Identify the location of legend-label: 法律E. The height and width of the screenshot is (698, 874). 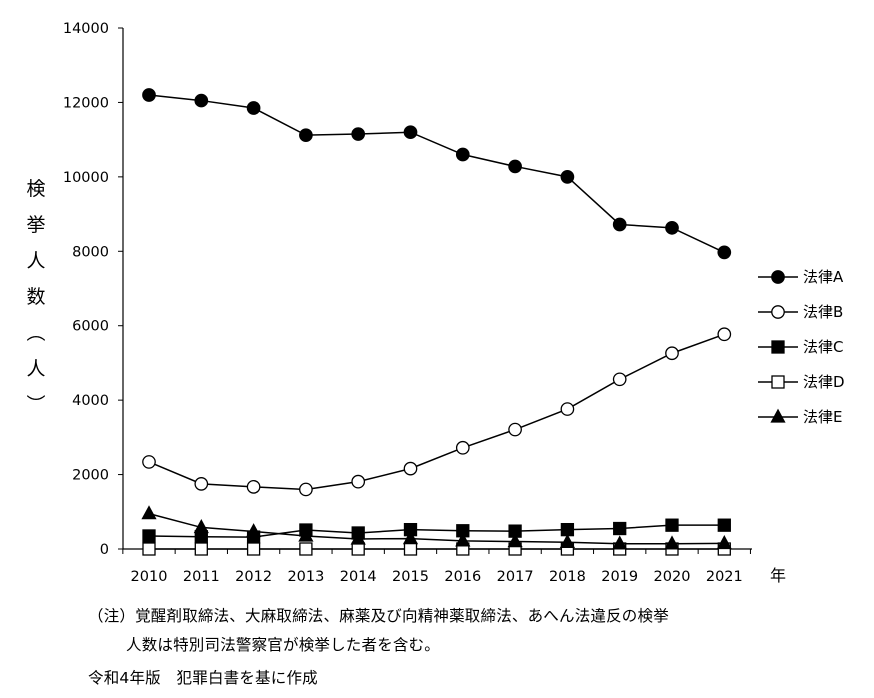
(822, 417).